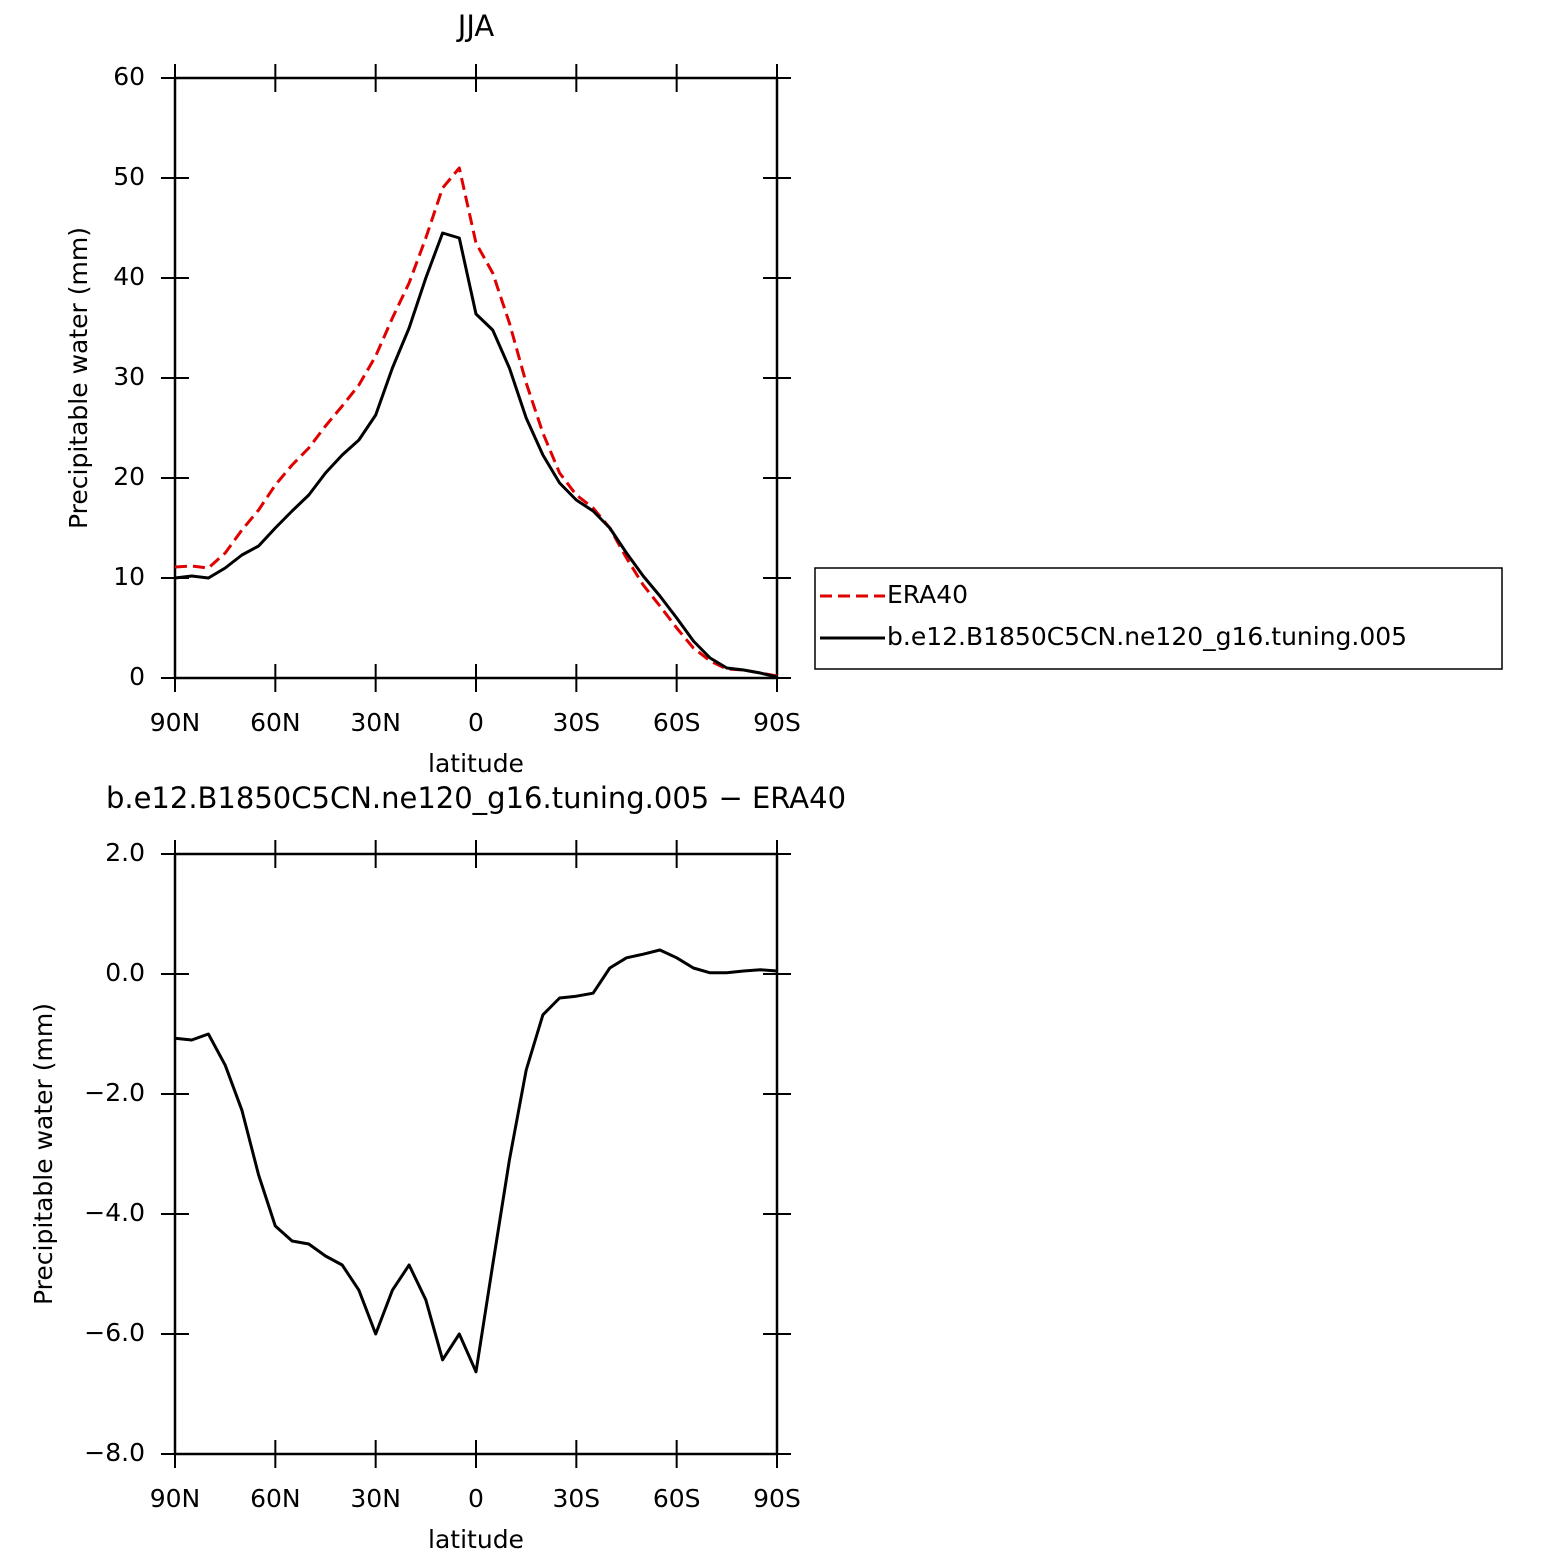 Image resolution: width=1566 pixels, height=1563 pixels. I want to click on y-tick-label: 40, so click(129, 276).